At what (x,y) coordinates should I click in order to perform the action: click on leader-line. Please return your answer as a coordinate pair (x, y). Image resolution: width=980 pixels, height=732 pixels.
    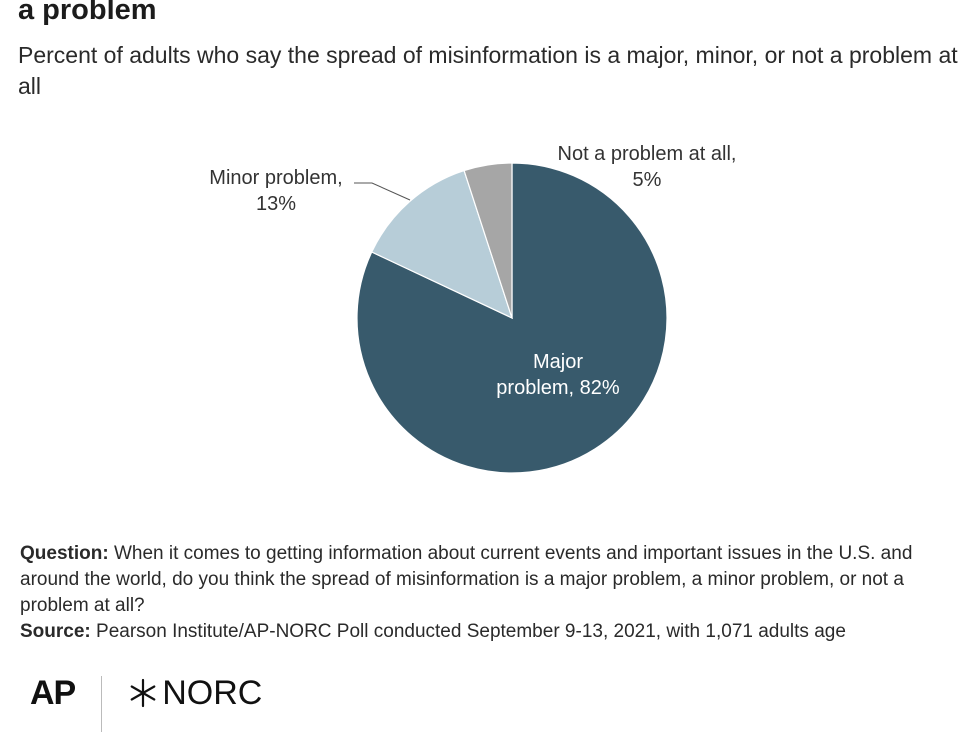
    Looking at the image, I should click on (382, 191).